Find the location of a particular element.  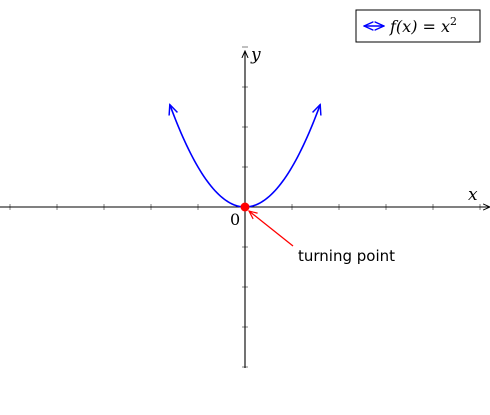

x-axis-label: x is located at coordinates (473, 195).